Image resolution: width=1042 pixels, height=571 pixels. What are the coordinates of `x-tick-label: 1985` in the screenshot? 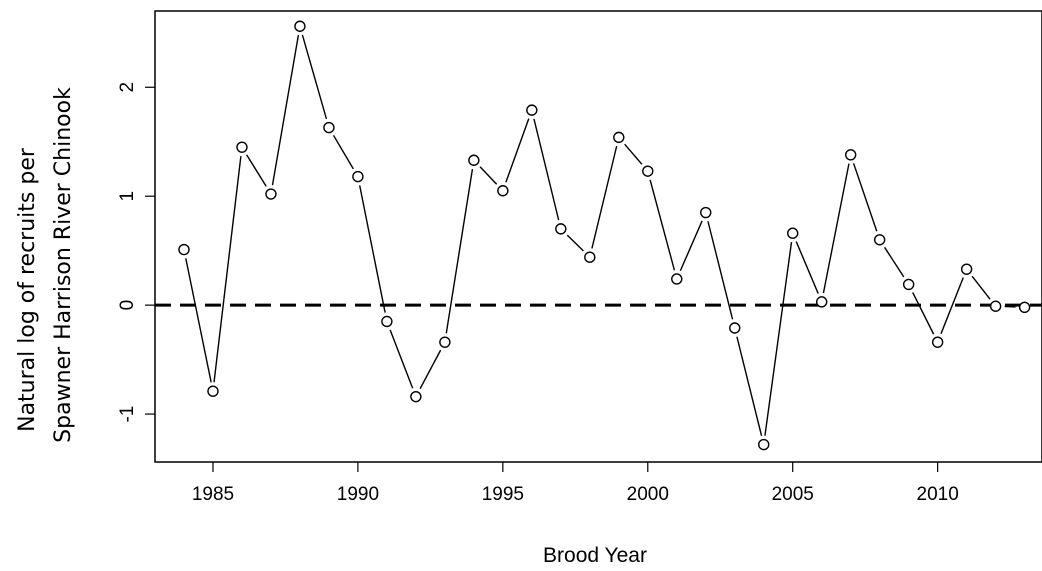 It's located at (213, 494).